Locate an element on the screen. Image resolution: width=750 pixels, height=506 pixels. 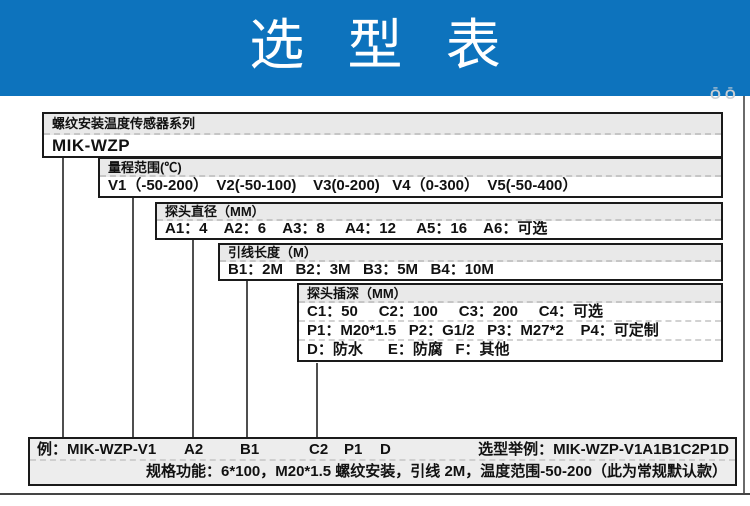
example-code-d: D is located at coordinates (385, 449).